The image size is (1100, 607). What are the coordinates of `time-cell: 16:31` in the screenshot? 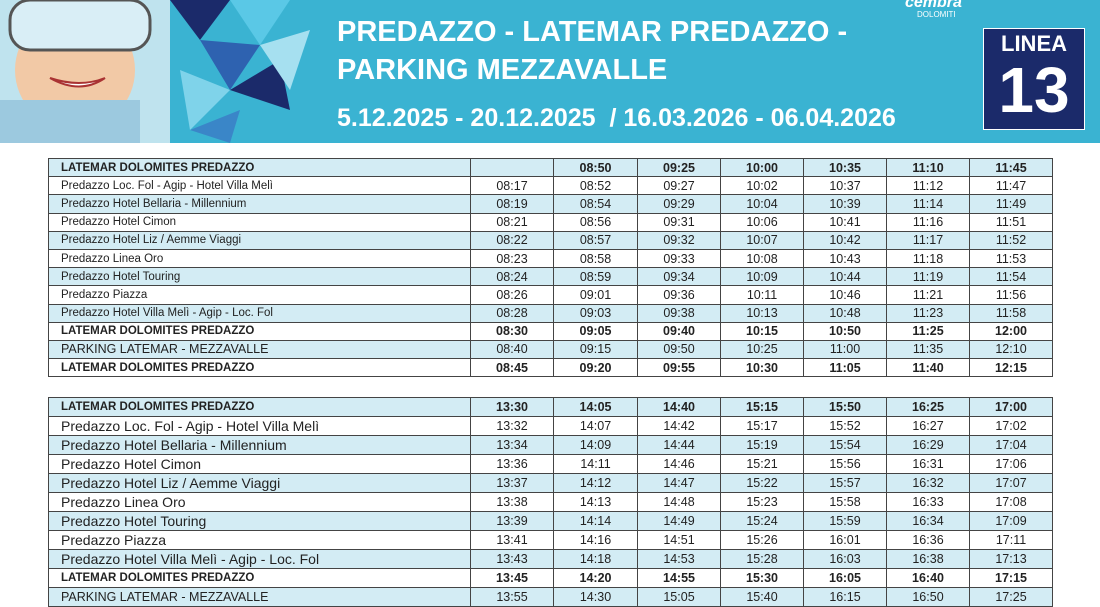 It's located at (928, 464).